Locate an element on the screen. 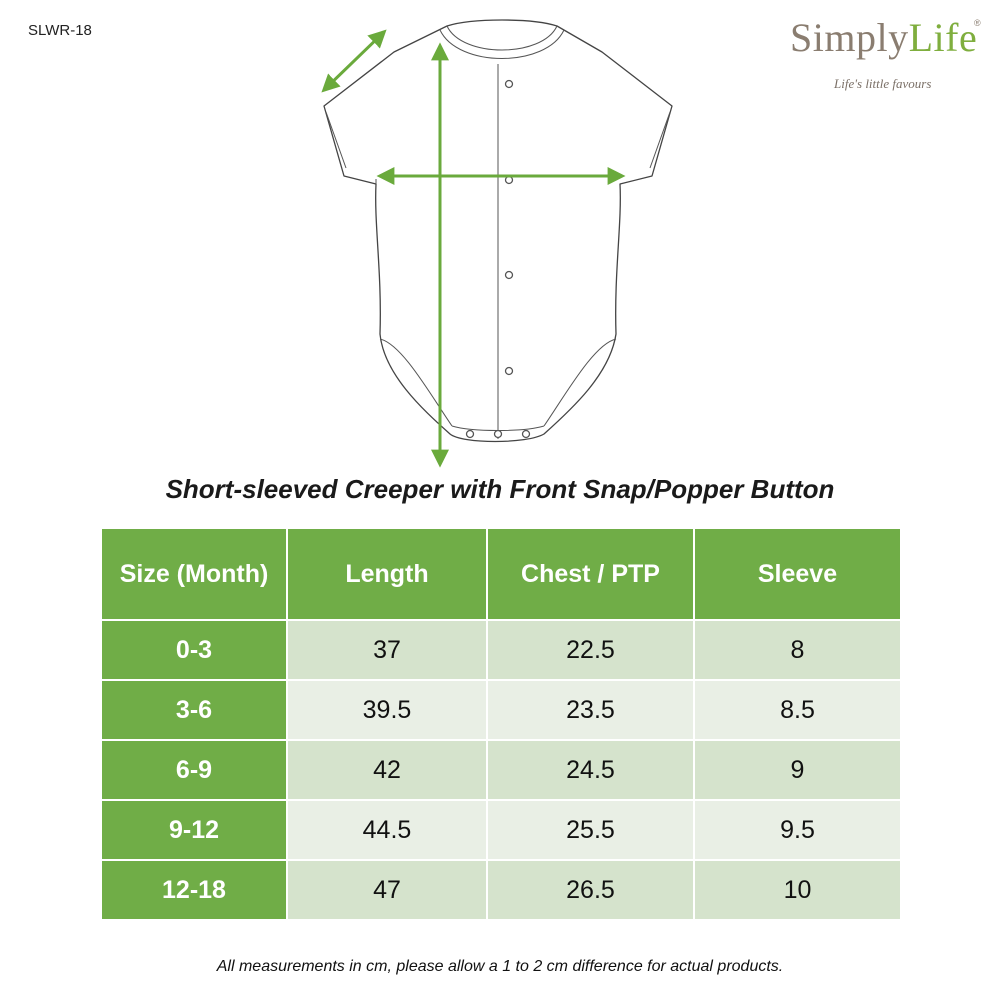 The width and height of the screenshot is (1000, 1000). length-cell: 44.5 is located at coordinates (387, 830).